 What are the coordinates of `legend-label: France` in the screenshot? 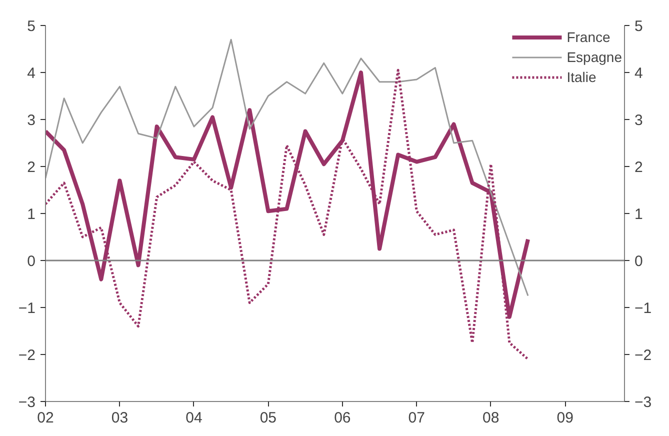 It's located at (588, 37).